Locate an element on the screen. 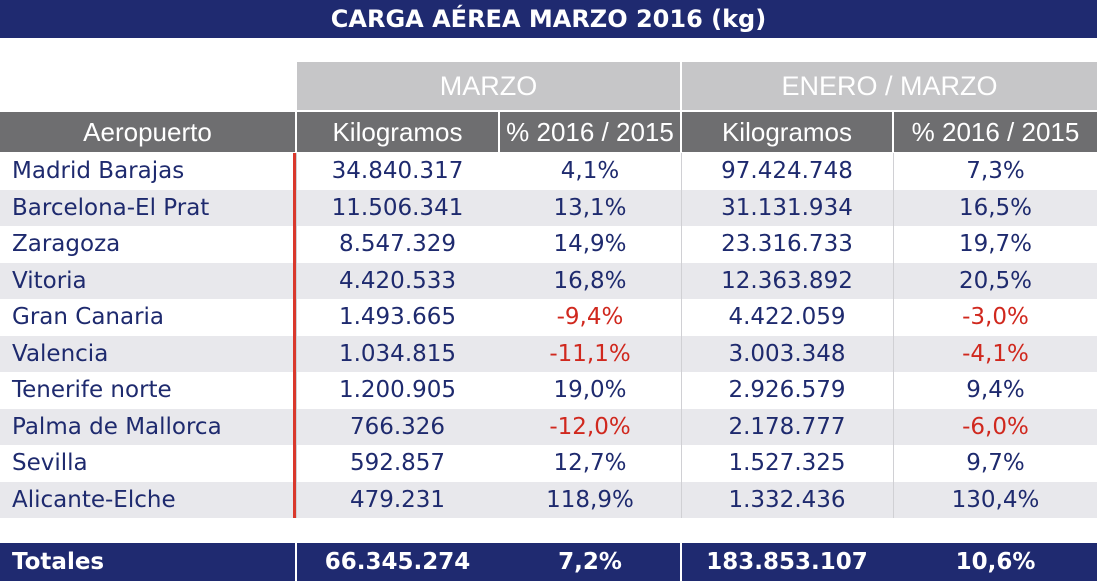 The height and width of the screenshot is (581, 1097). value-cell: 130,4% is located at coordinates (995, 499).